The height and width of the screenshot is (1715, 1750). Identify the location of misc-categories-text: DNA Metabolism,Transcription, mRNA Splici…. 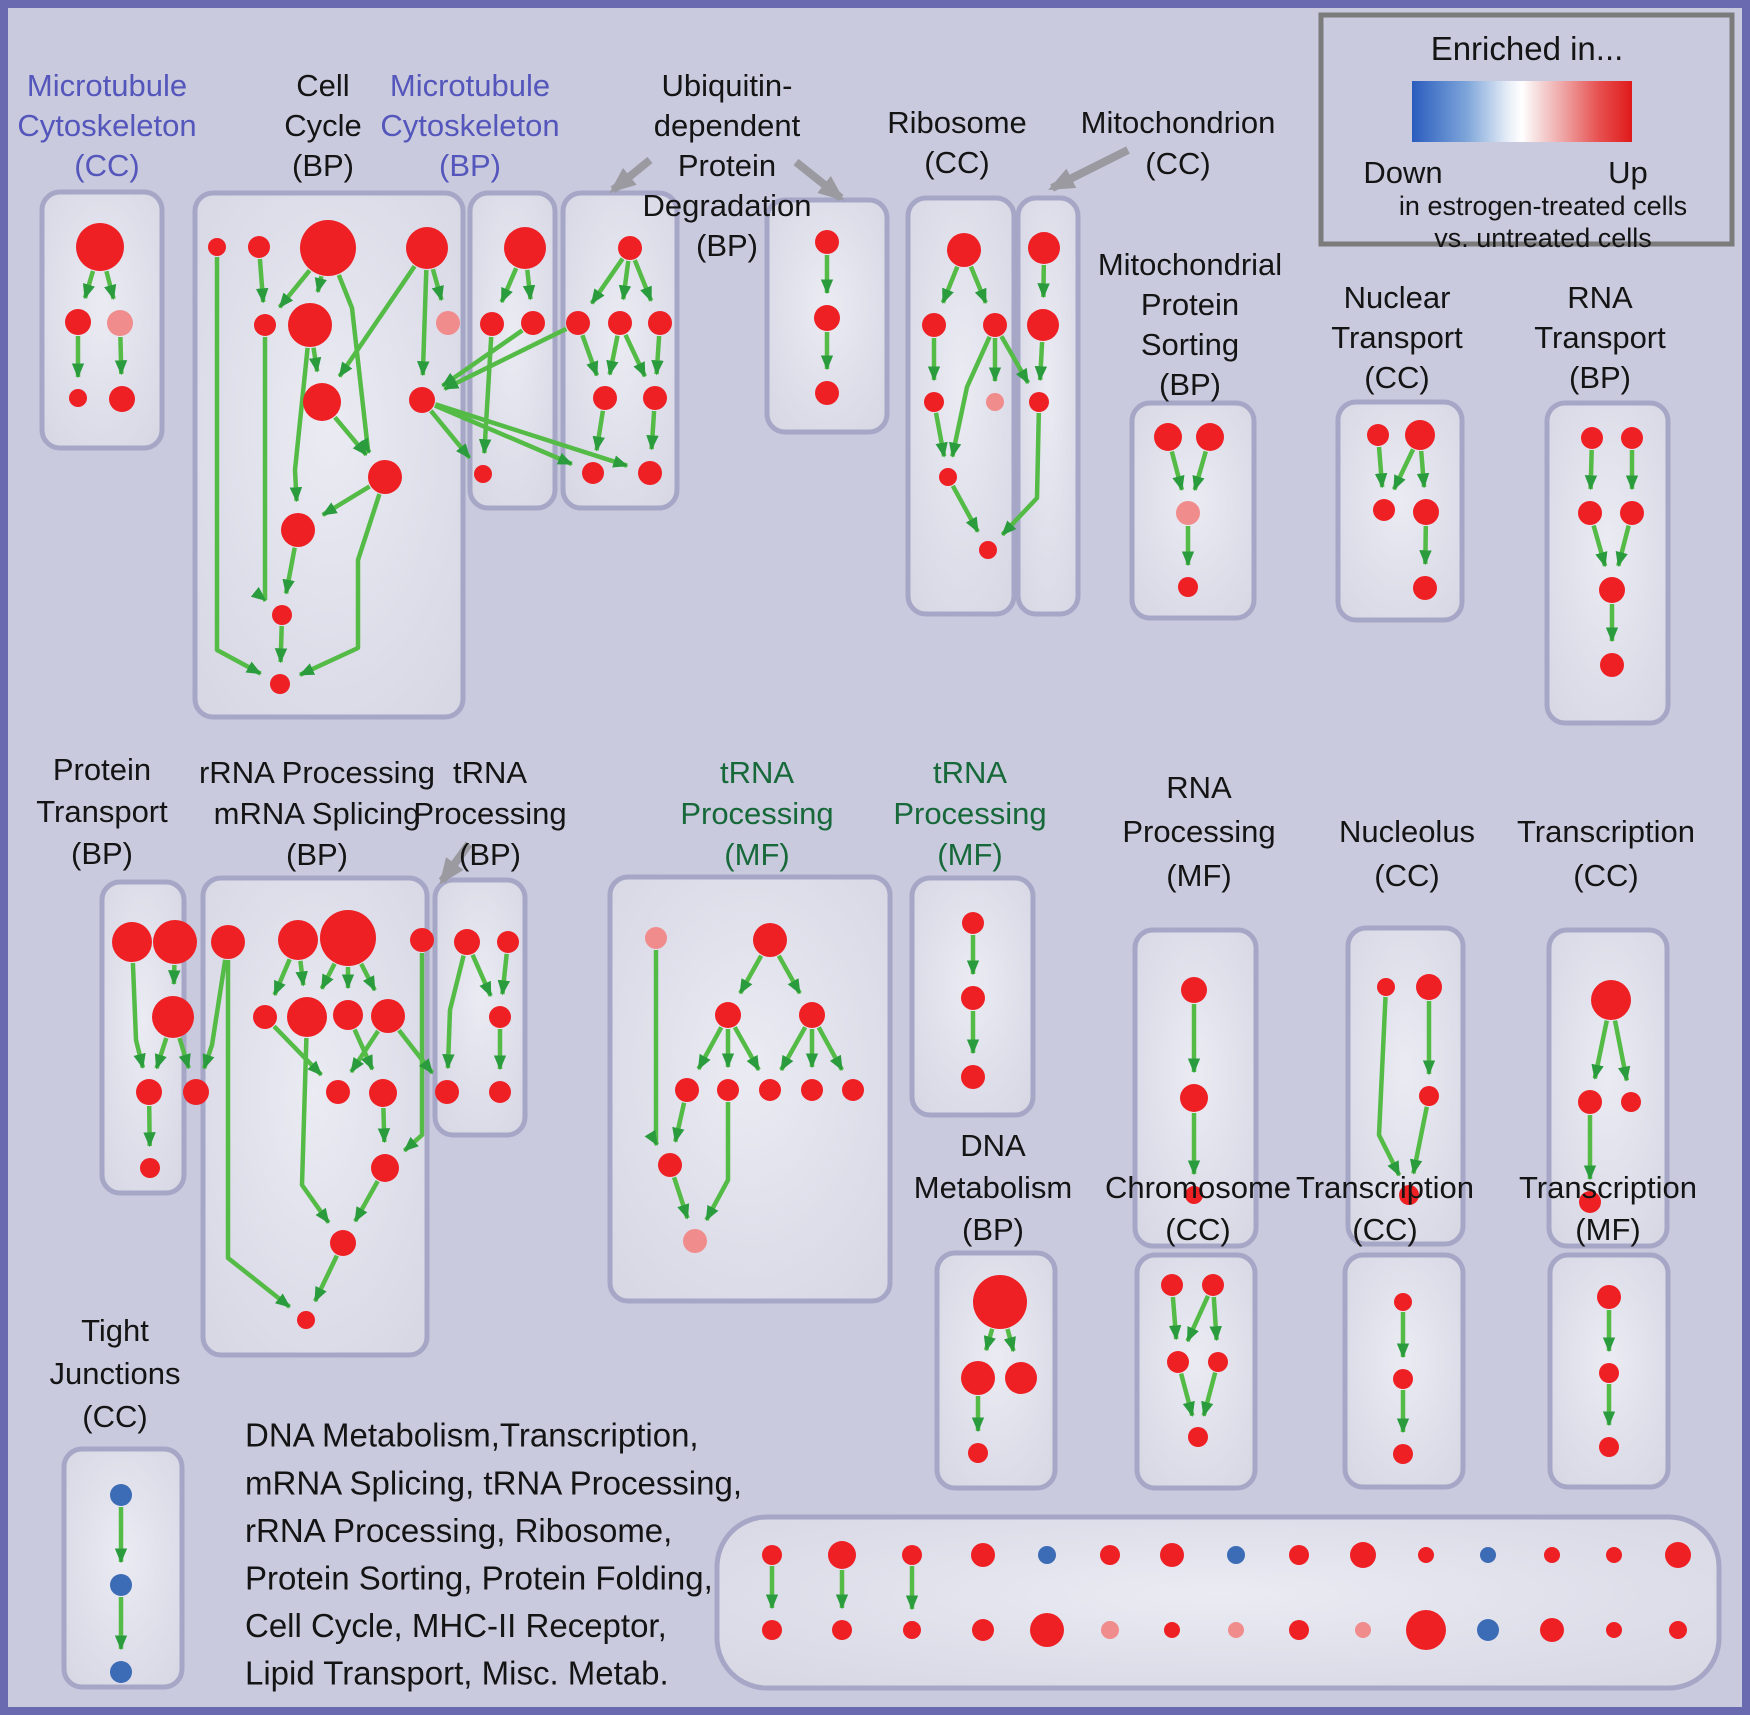
(493, 1554).